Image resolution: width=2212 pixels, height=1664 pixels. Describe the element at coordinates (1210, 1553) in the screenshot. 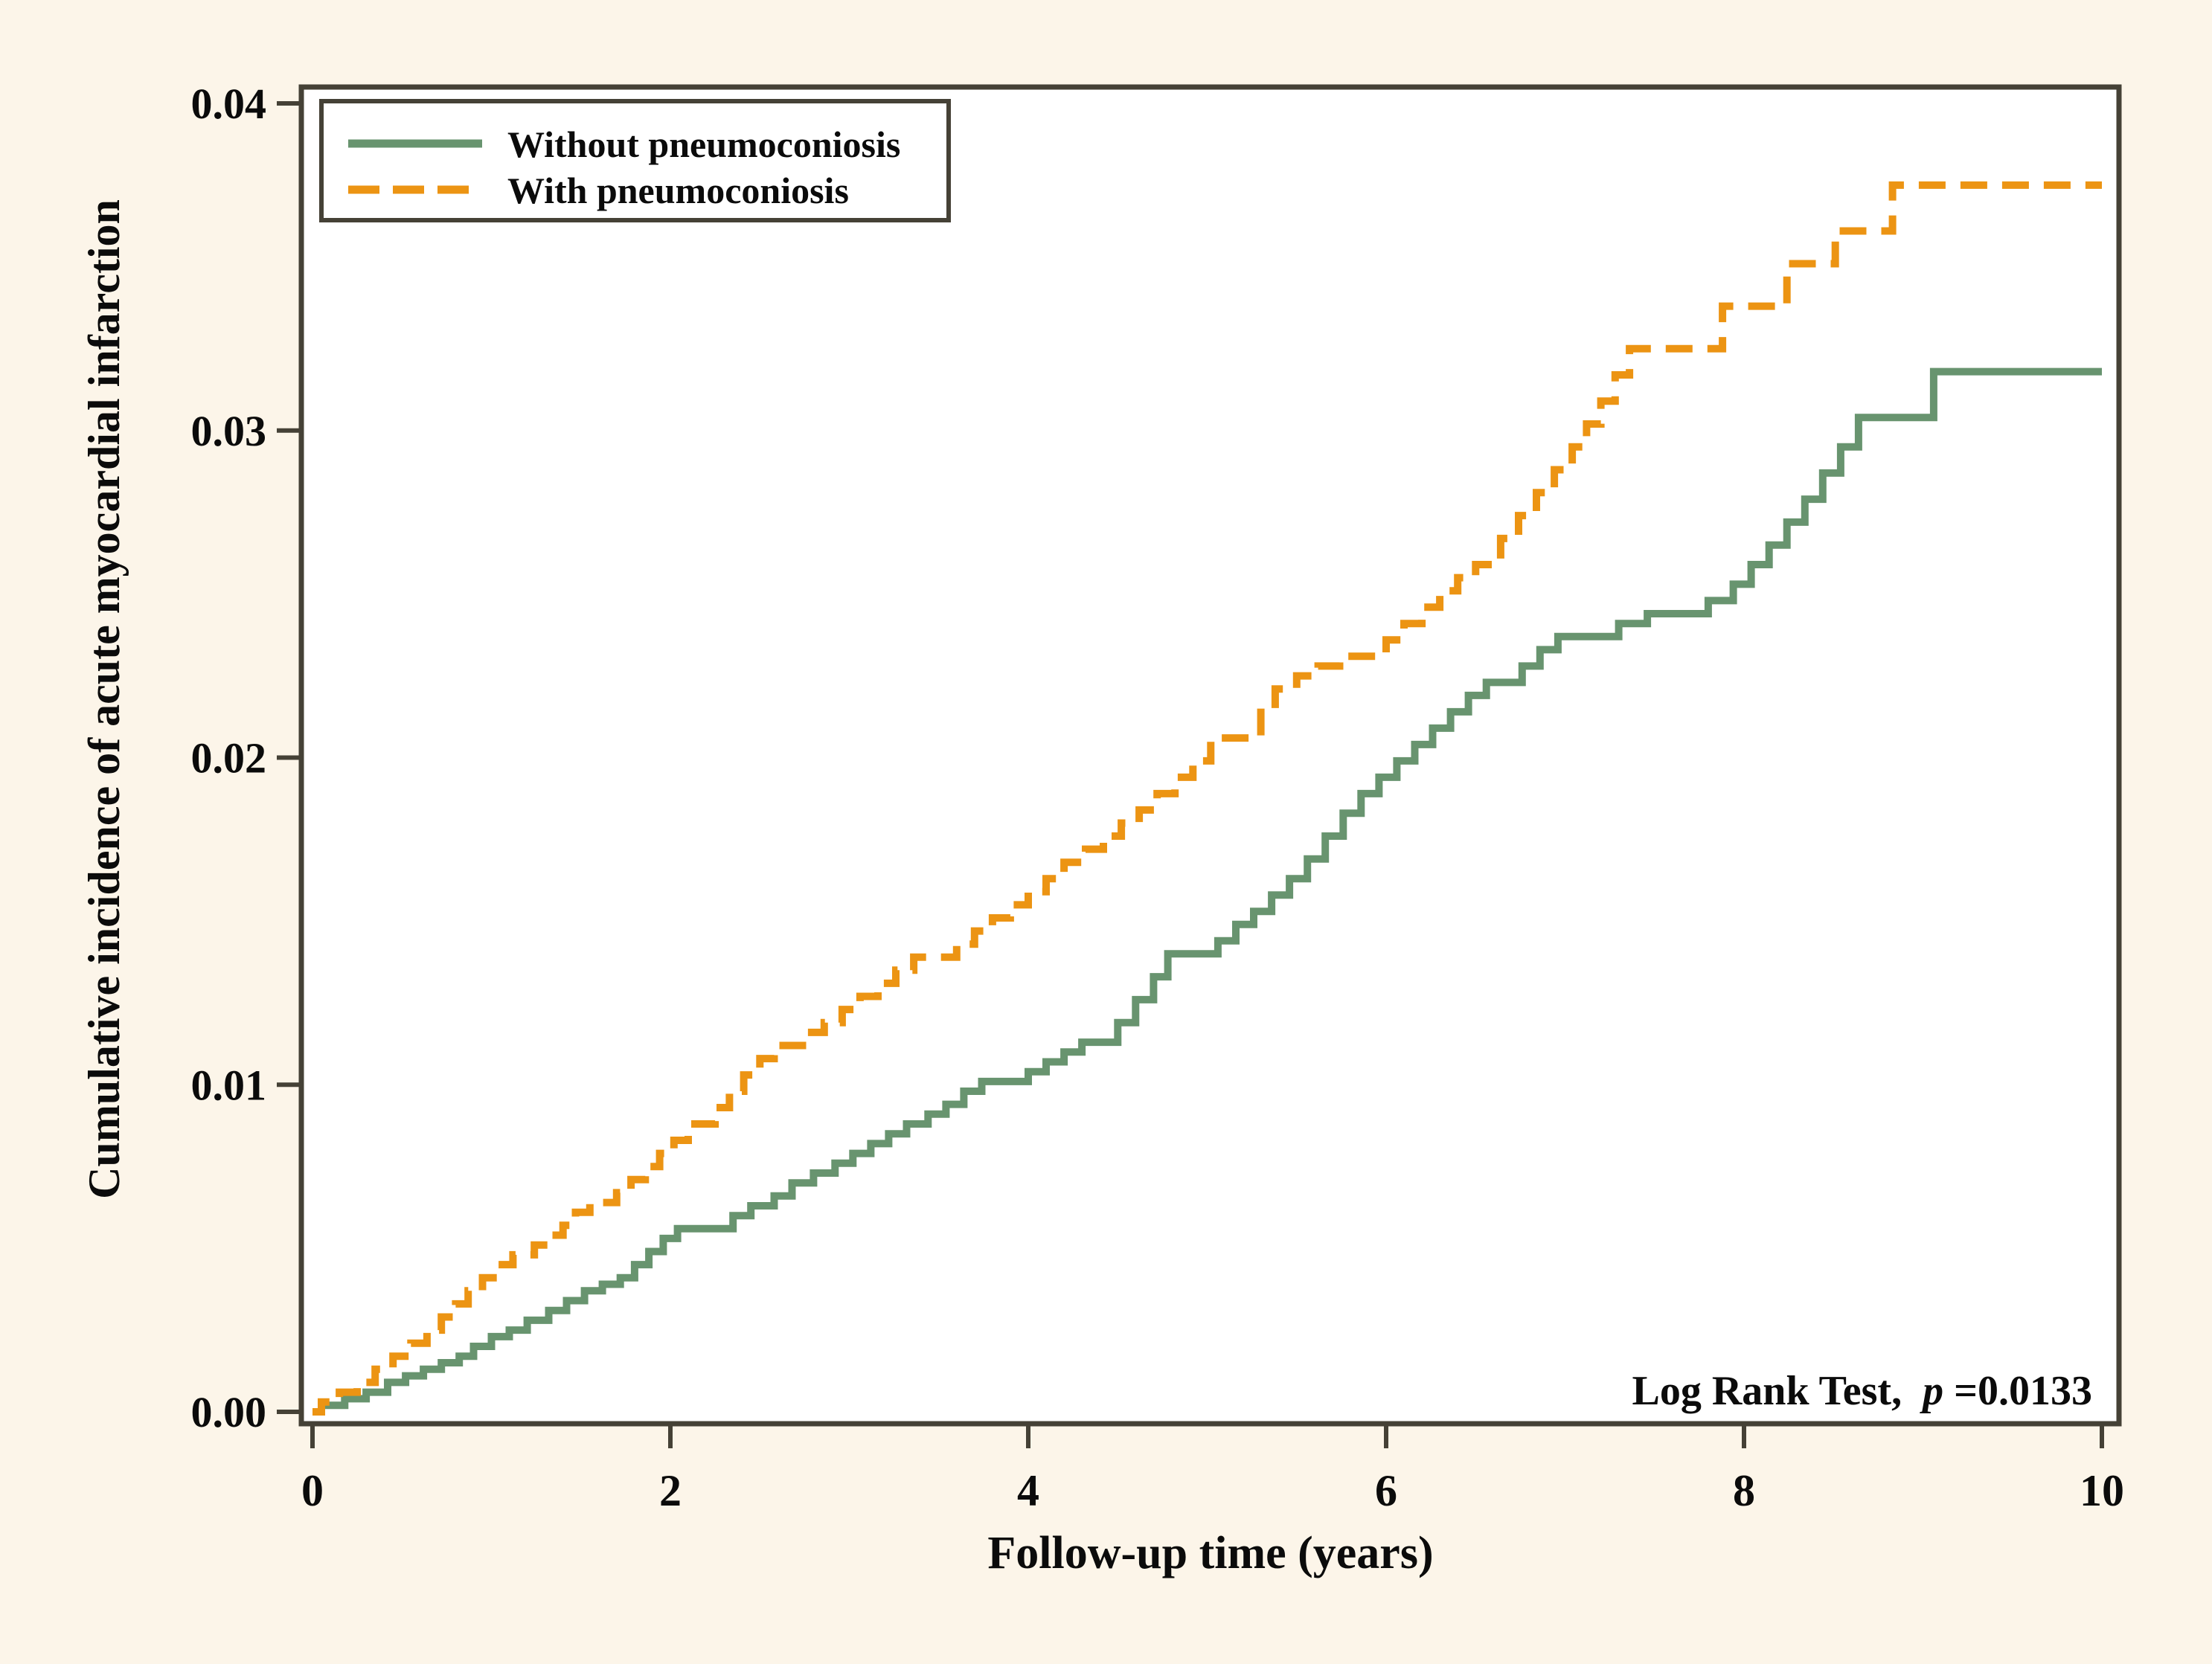

I see `x-axis-title: Follow-up time (years)` at that location.